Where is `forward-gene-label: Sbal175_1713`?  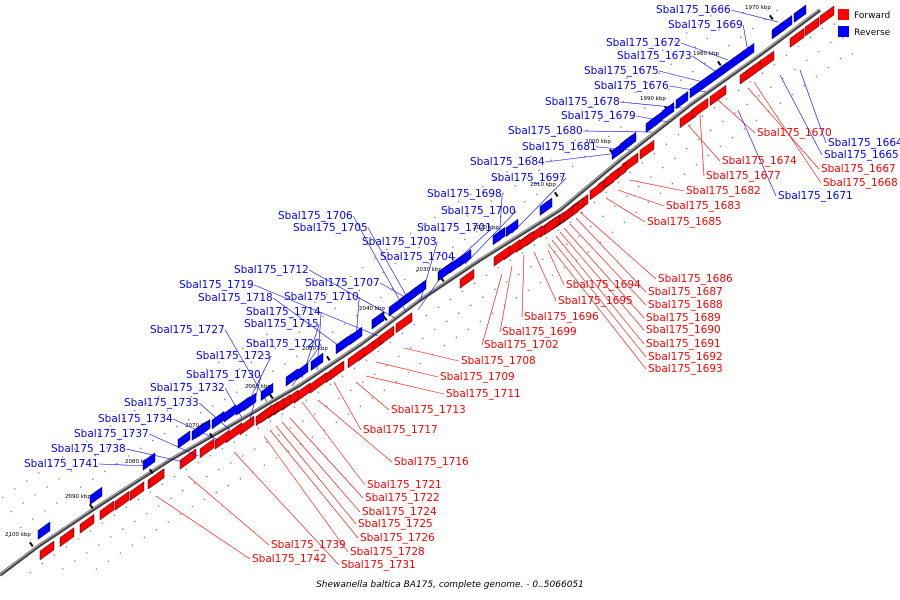 forward-gene-label: Sbal175_1713 is located at coordinates (428, 410).